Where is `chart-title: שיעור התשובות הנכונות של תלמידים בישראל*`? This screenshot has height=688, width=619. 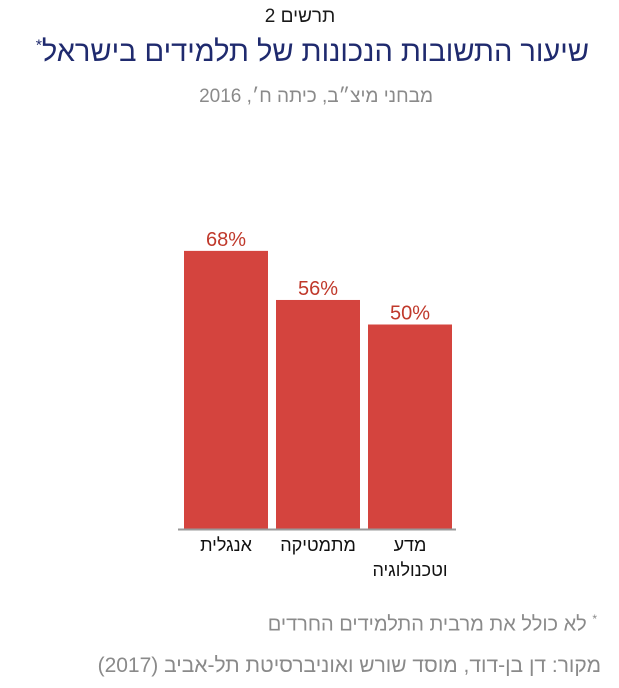
chart-title: שיעור התשובות הנכונות של תלמידים בישראל* is located at coordinates (312, 52).